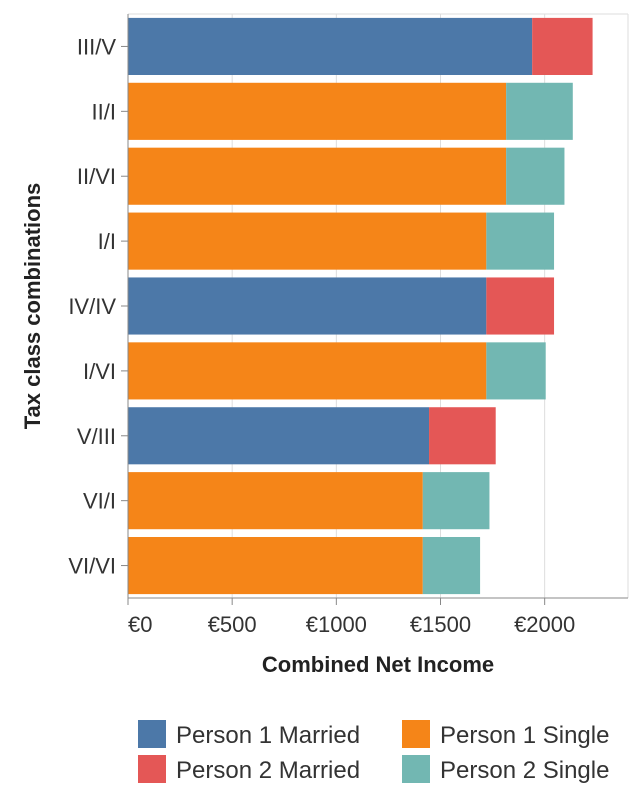  What do you see at coordinates (152, 734) in the screenshot?
I see `legend-swatch-person-1-married` at bounding box center [152, 734].